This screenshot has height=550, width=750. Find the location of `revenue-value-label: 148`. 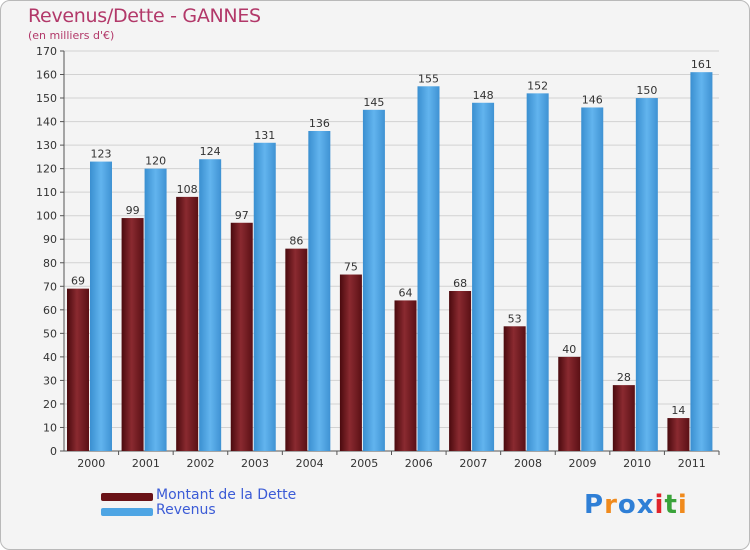

revenue-value-label: 148 is located at coordinates (483, 95).